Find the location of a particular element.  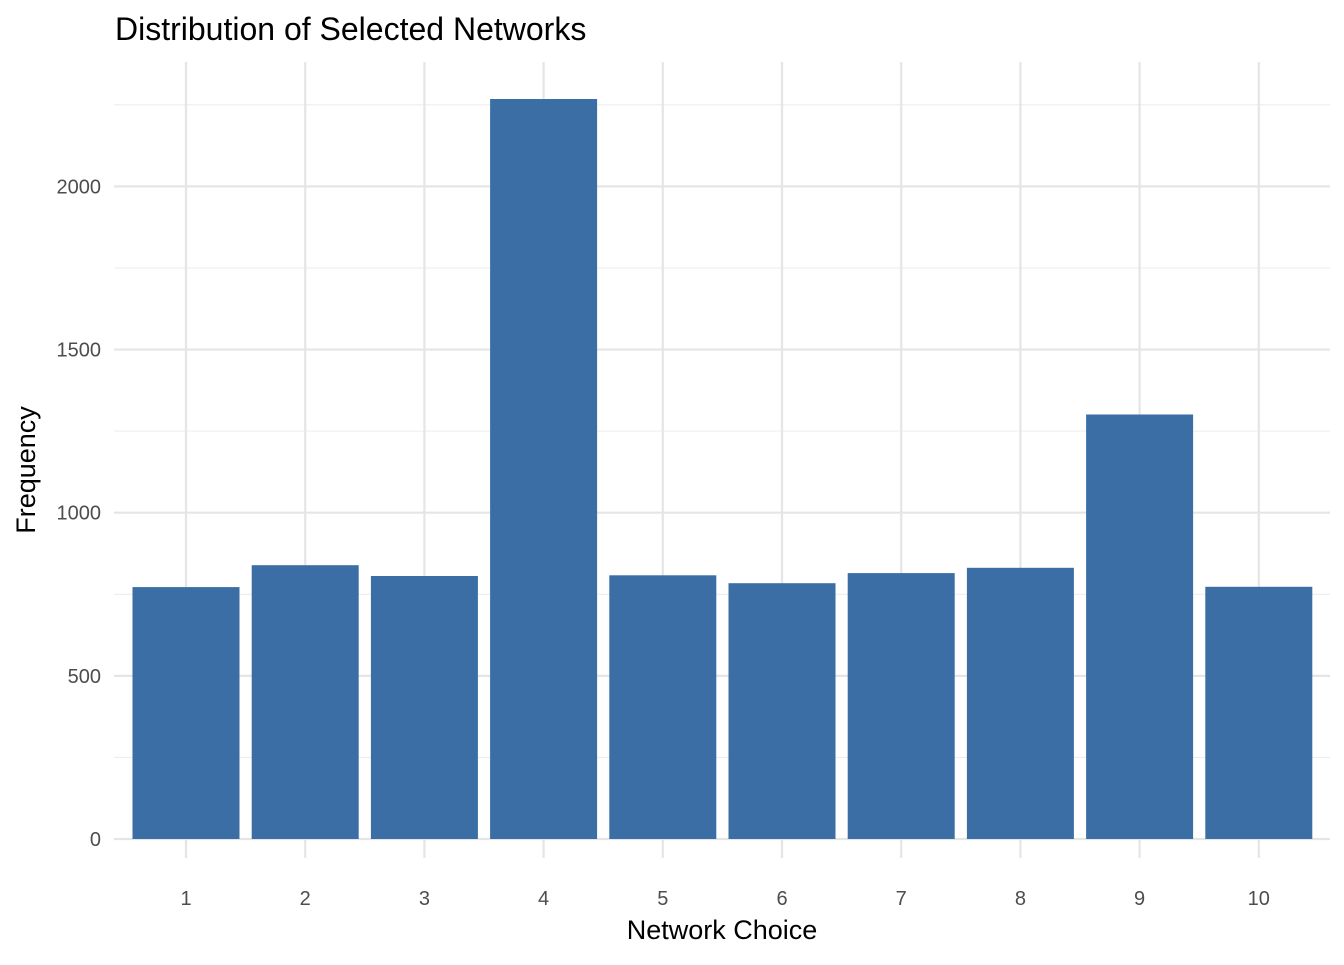

x-tick-label: 9 is located at coordinates (1139, 899).